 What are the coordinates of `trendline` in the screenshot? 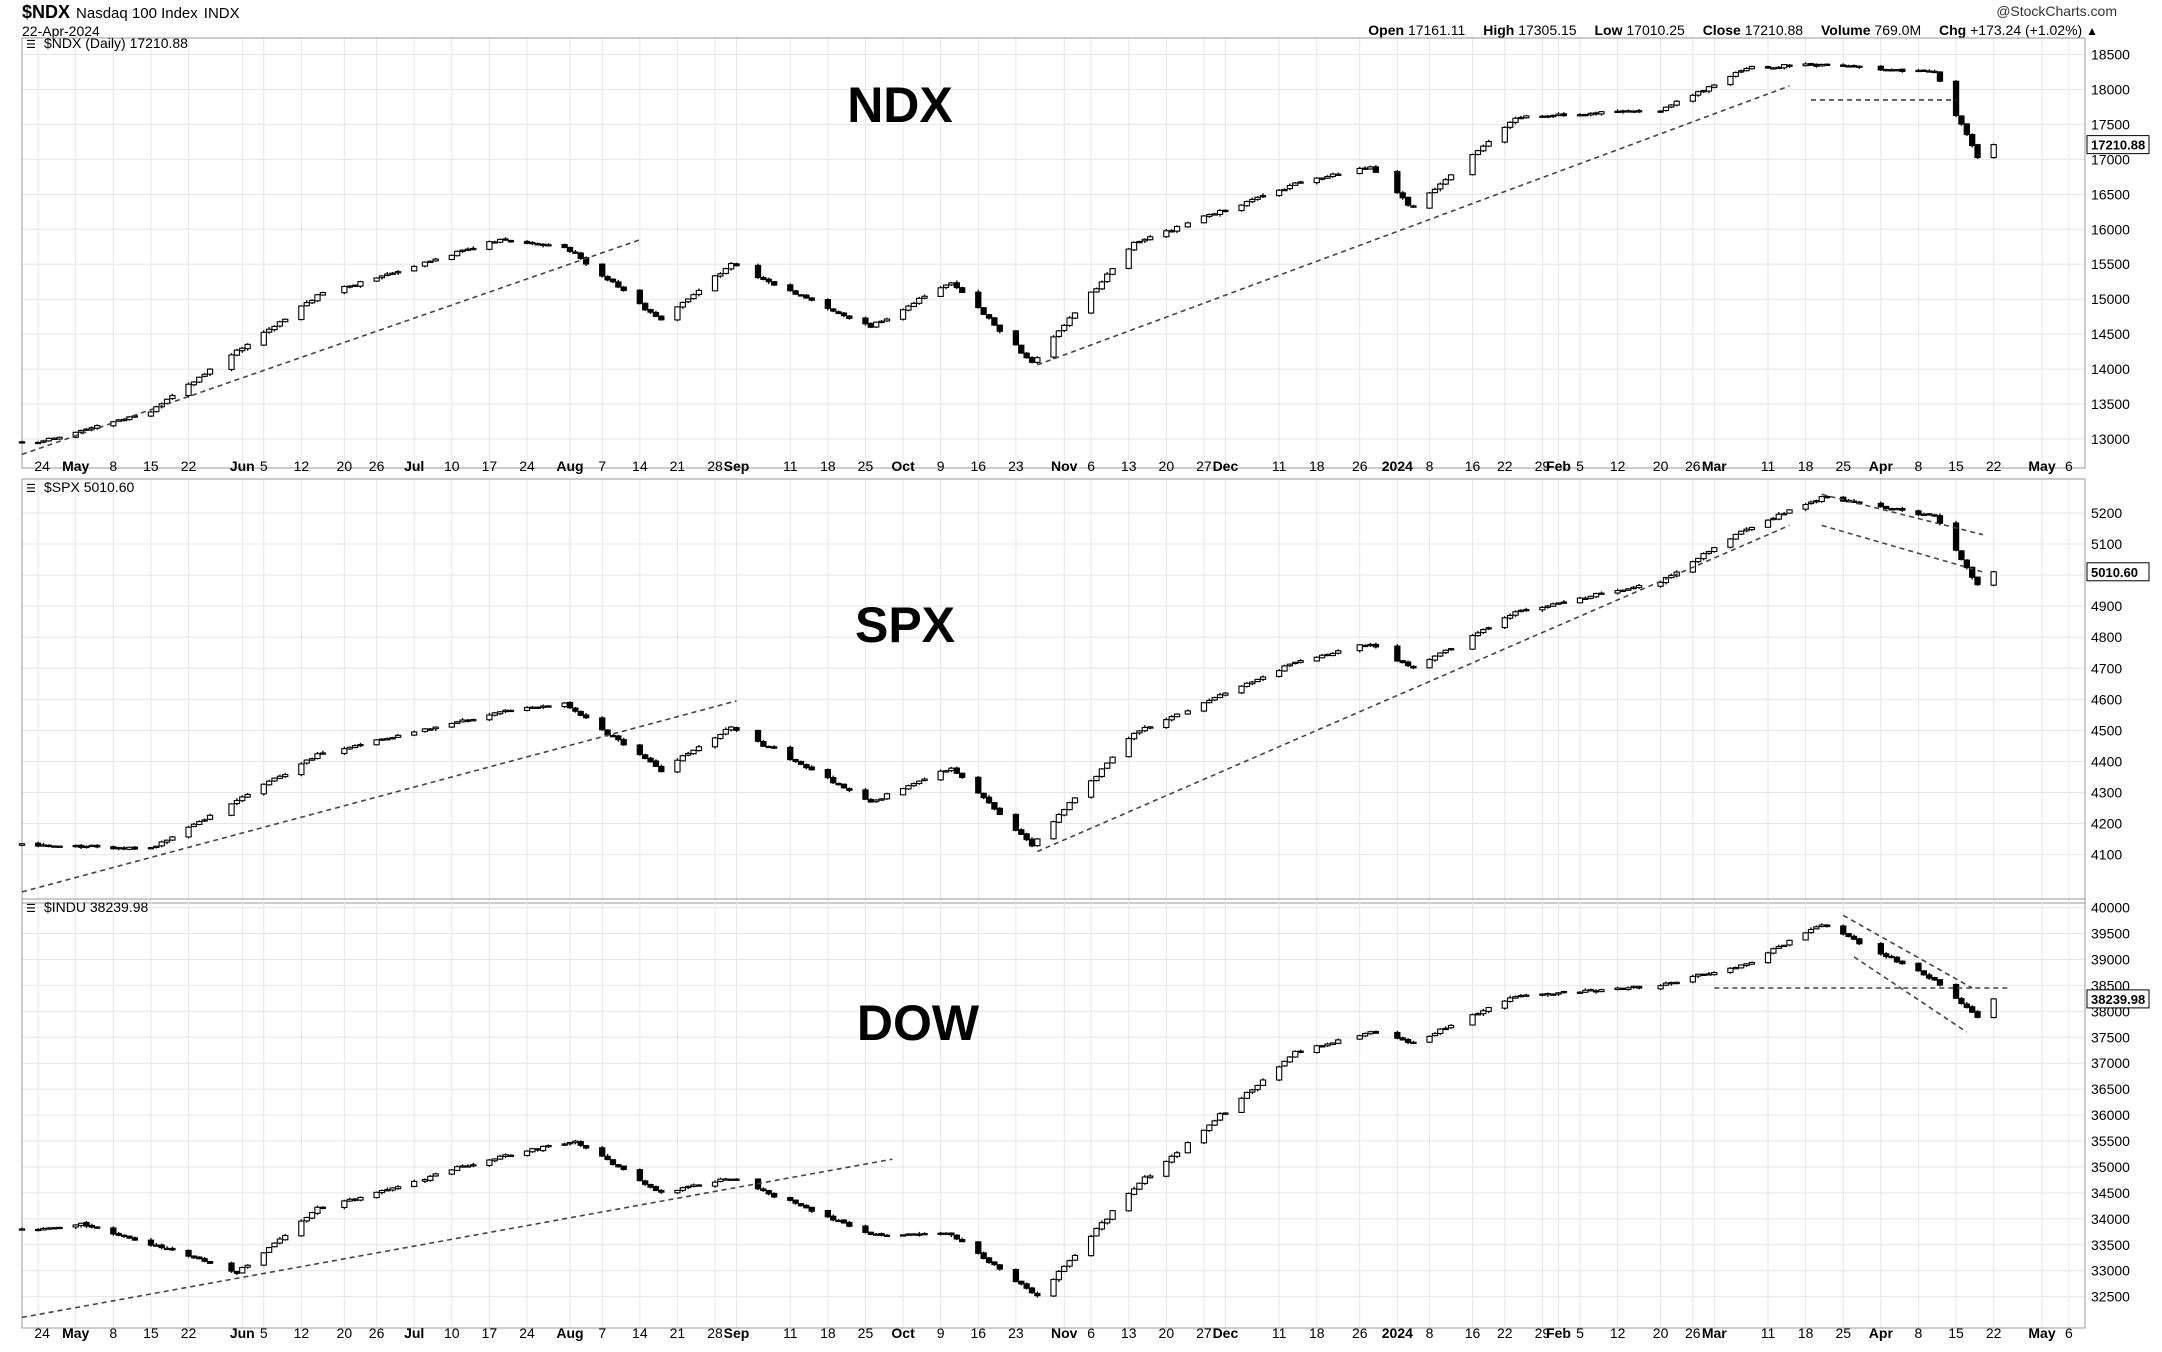 It's located at (457, 1238).